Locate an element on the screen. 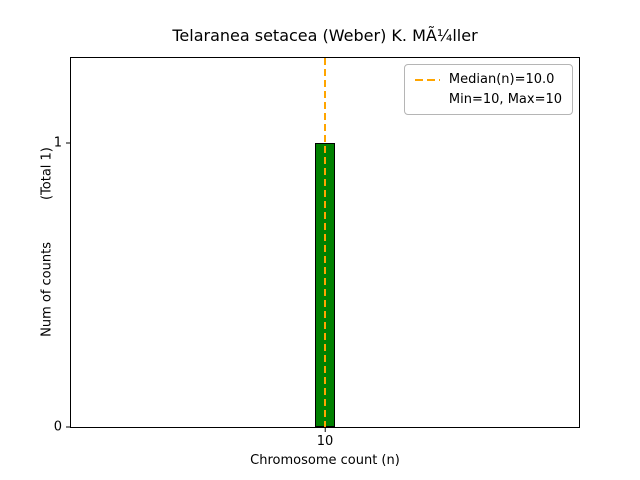  median-line is located at coordinates (325, 242).